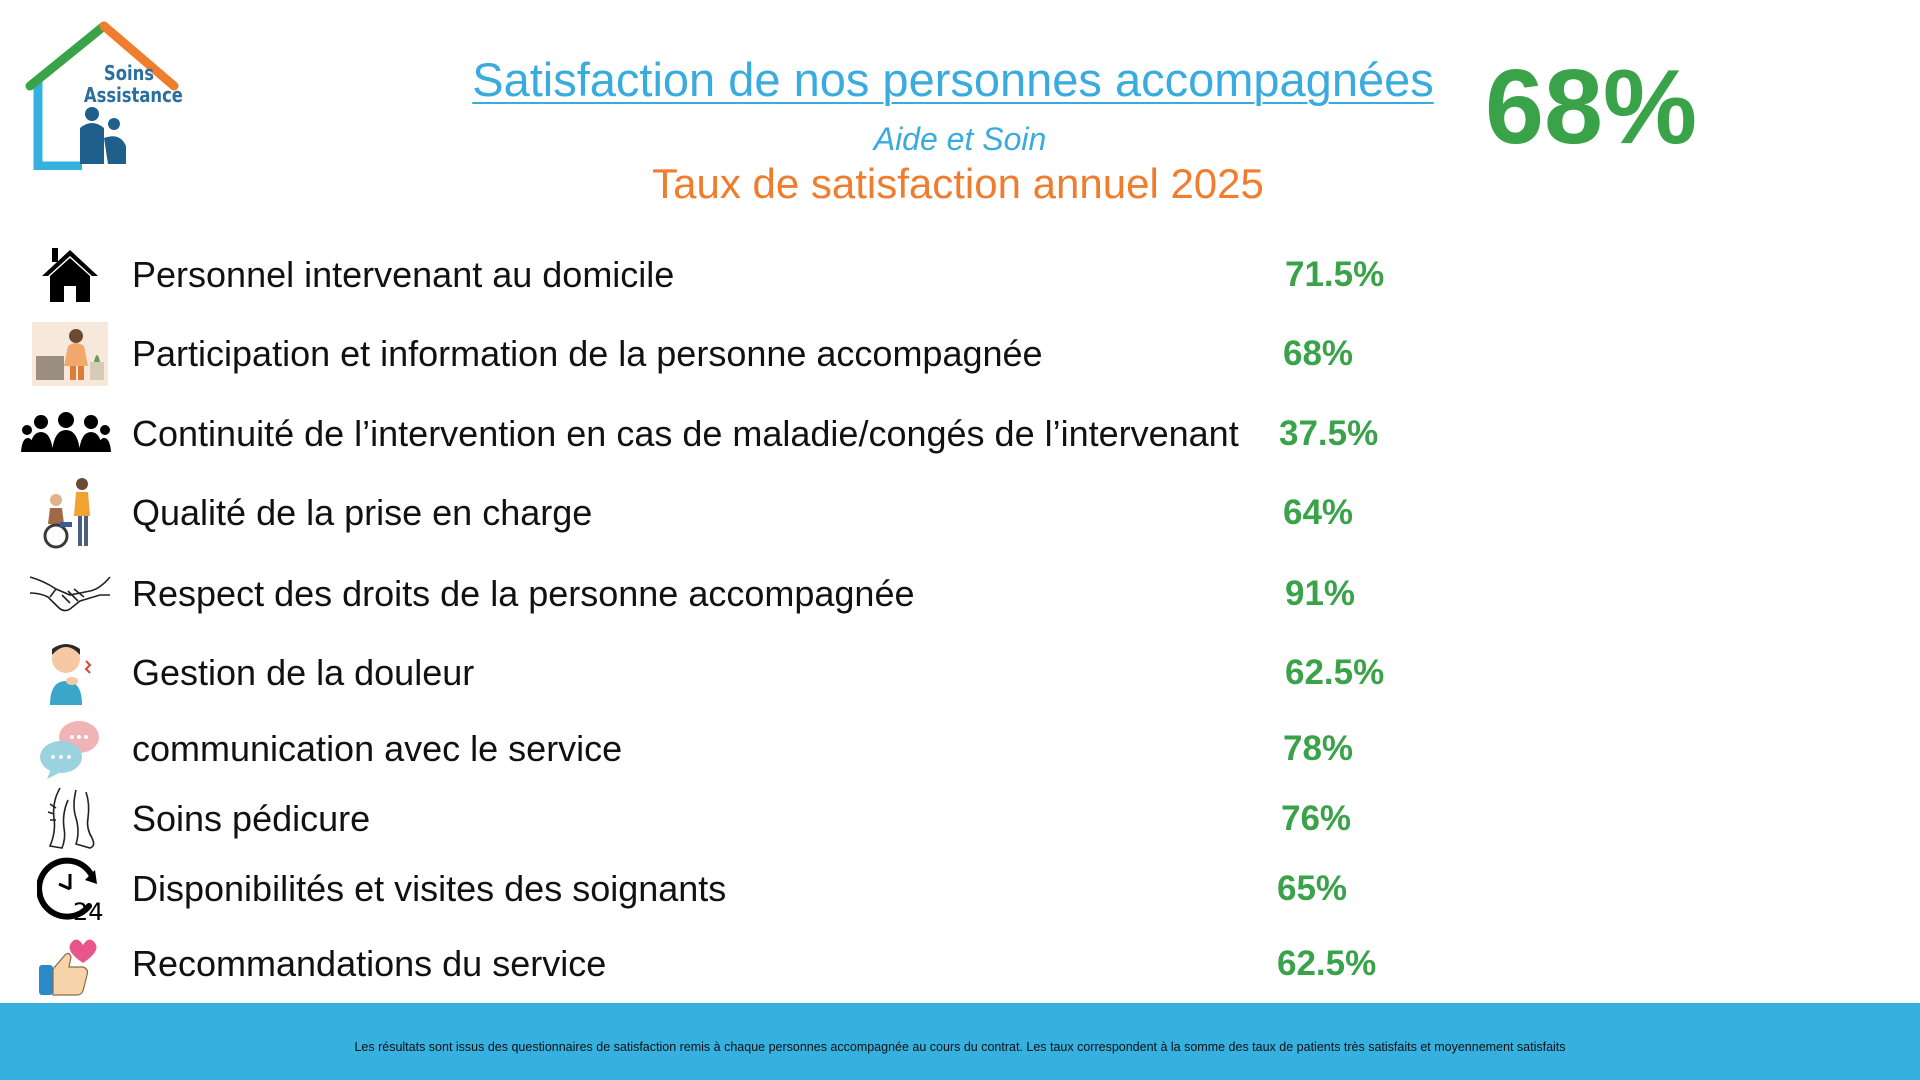  Describe the element at coordinates (1320, 593) in the screenshot. I see `item-value: 91%` at that location.